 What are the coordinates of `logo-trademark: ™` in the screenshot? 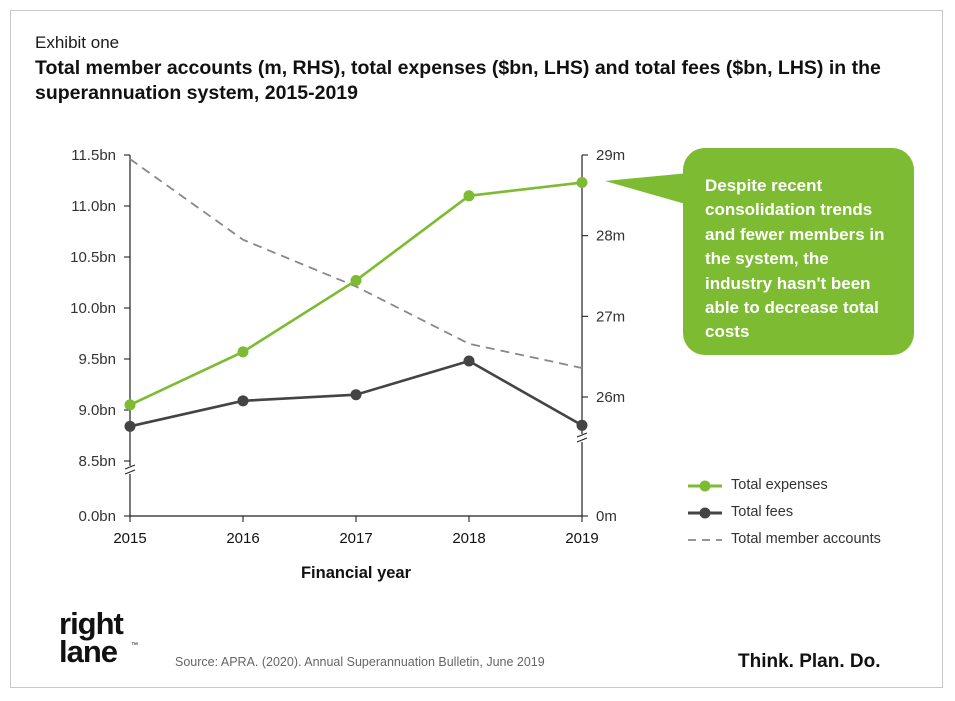 It's located at (134, 645).